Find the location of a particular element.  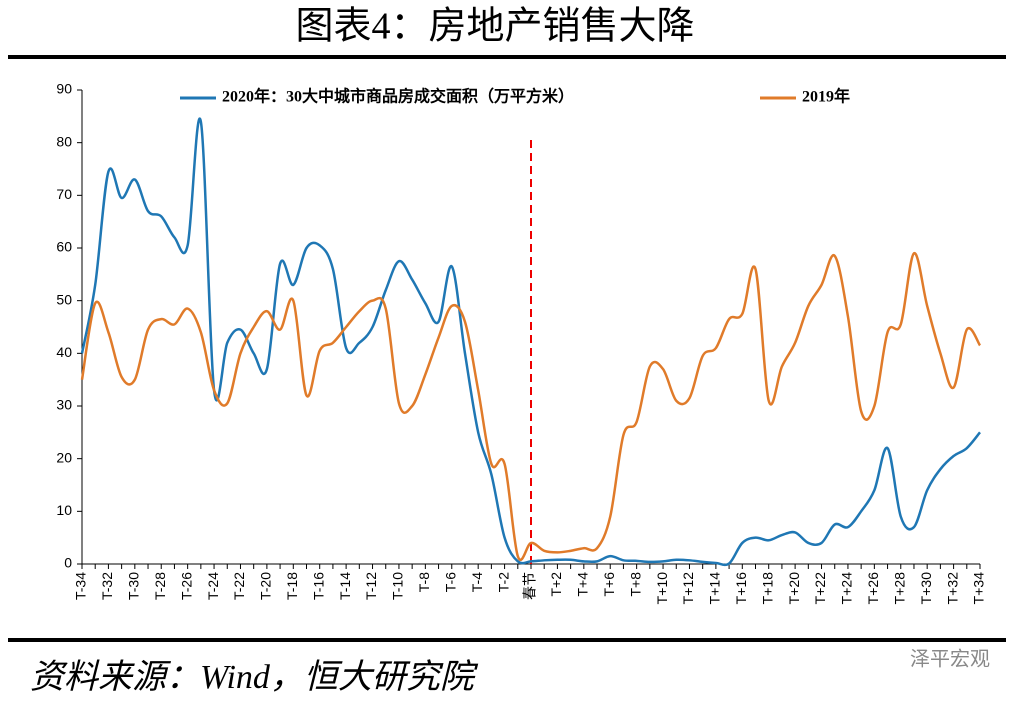

x-tick-label: T-16 is located at coordinates (318, 586).